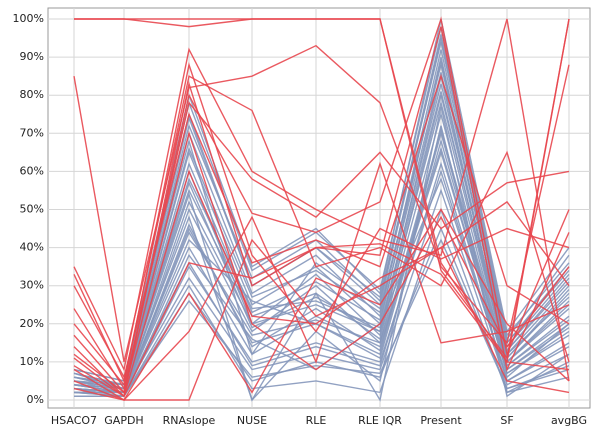  I want to click on x-tick-label: GAPDH, so click(123, 420).